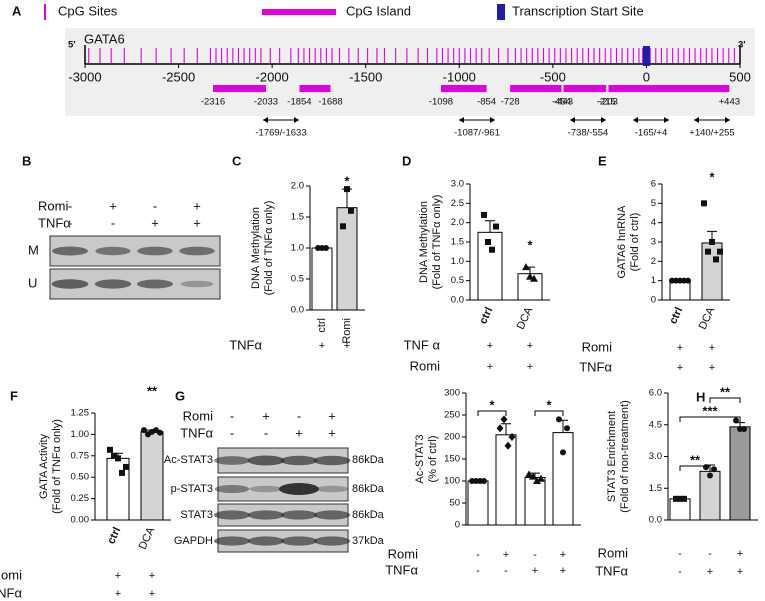 The image size is (765, 601). Describe the element at coordinates (742, 45) in the screenshot. I see `three-prime: 3'` at that location.